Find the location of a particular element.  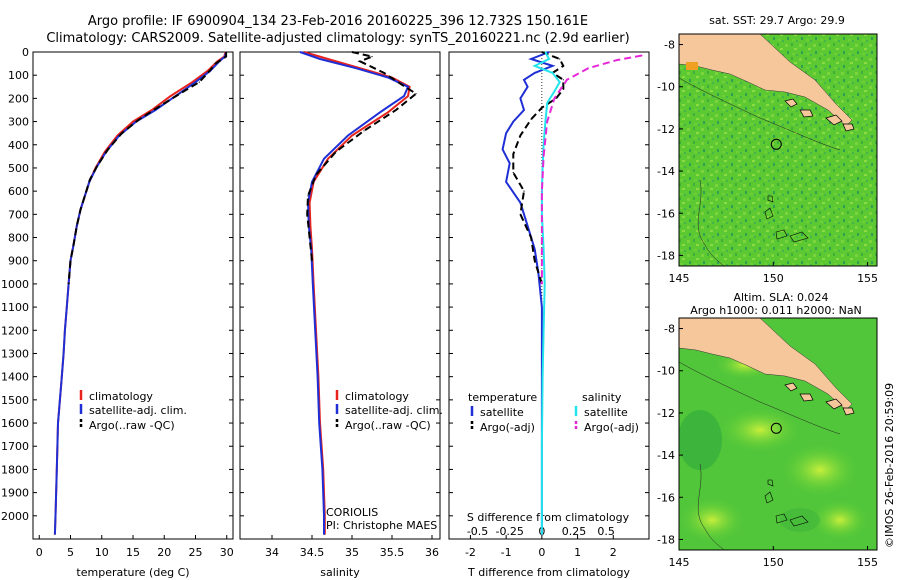

sla-map: 145 150 155 -8 -10 -12 -14 -16 -18 is located at coordinates (767, 443).